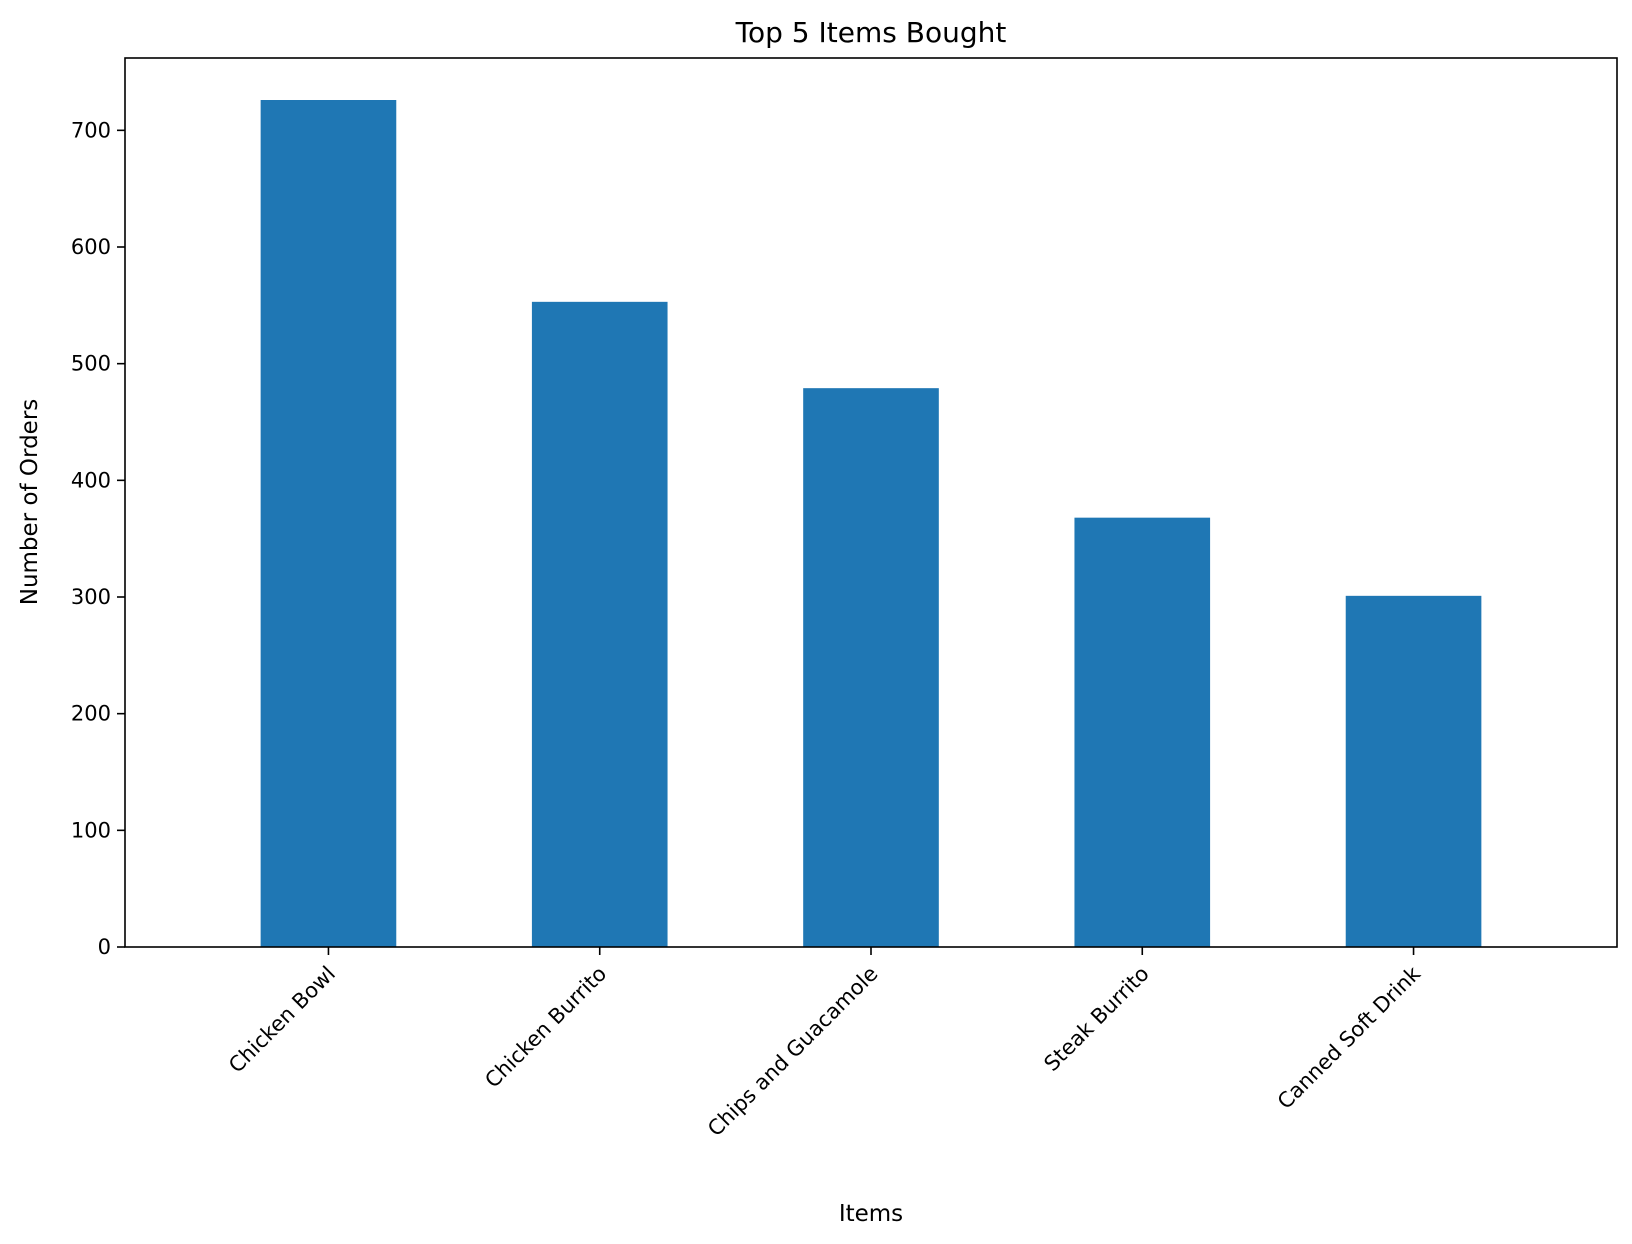  What do you see at coordinates (871, 32) in the screenshot?
I see `chart-title: Top 5 Items Bought` at bounding box center [871, 32].